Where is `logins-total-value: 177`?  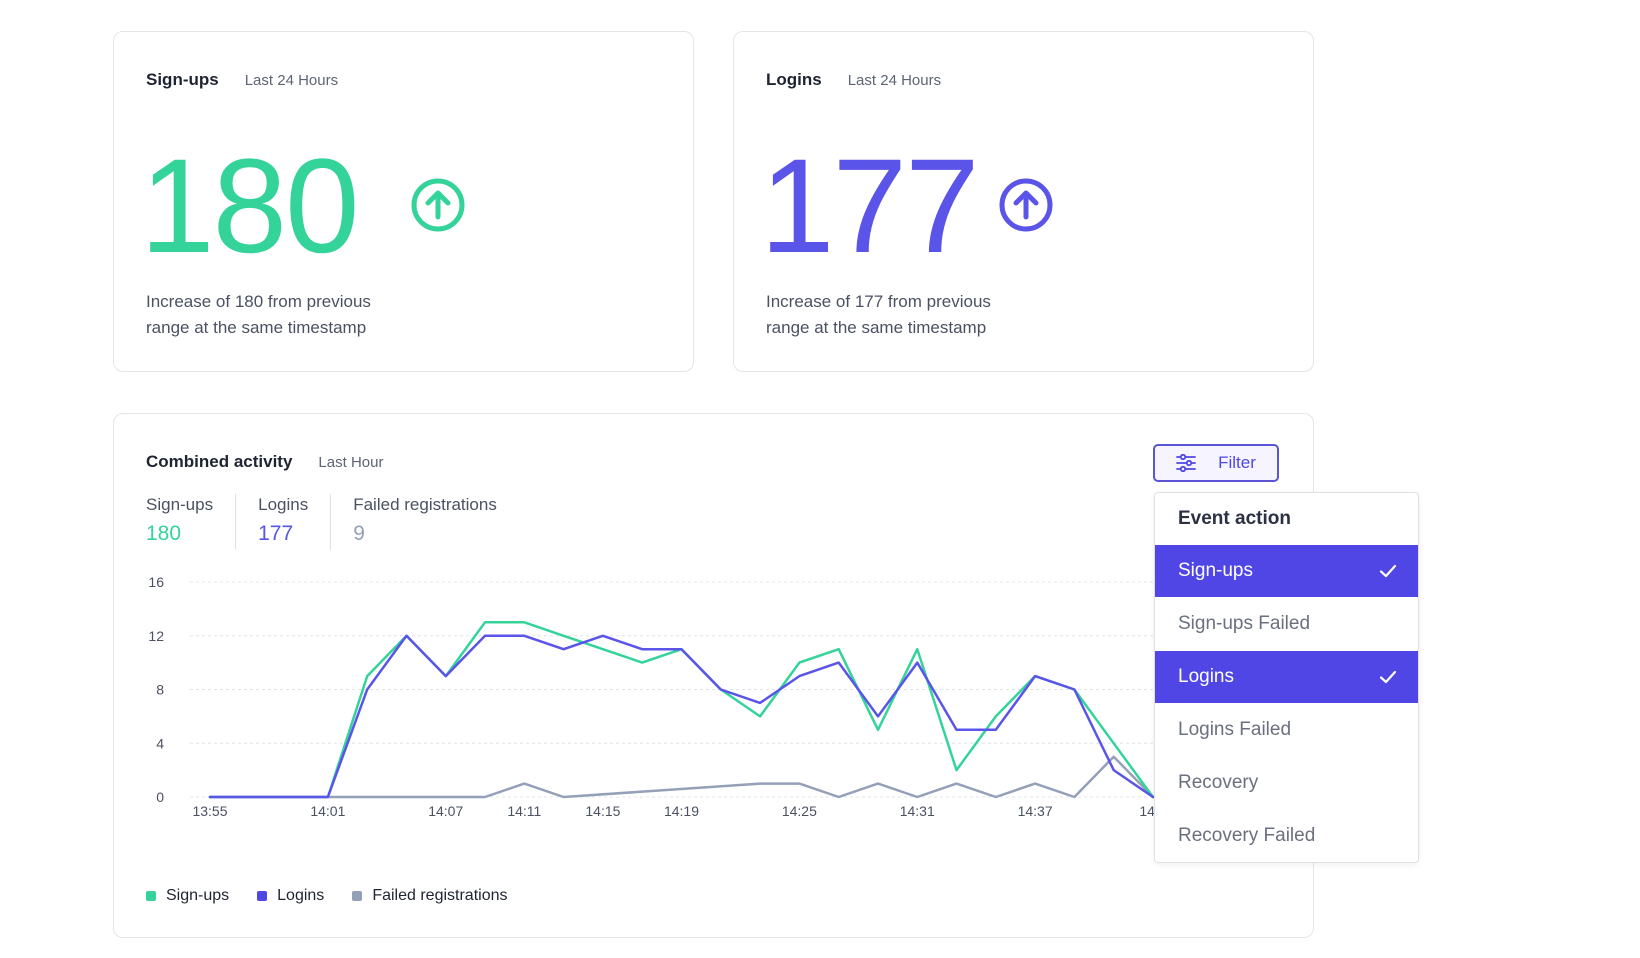 logins-total-value: 177 is located at coordinates (870, 206).